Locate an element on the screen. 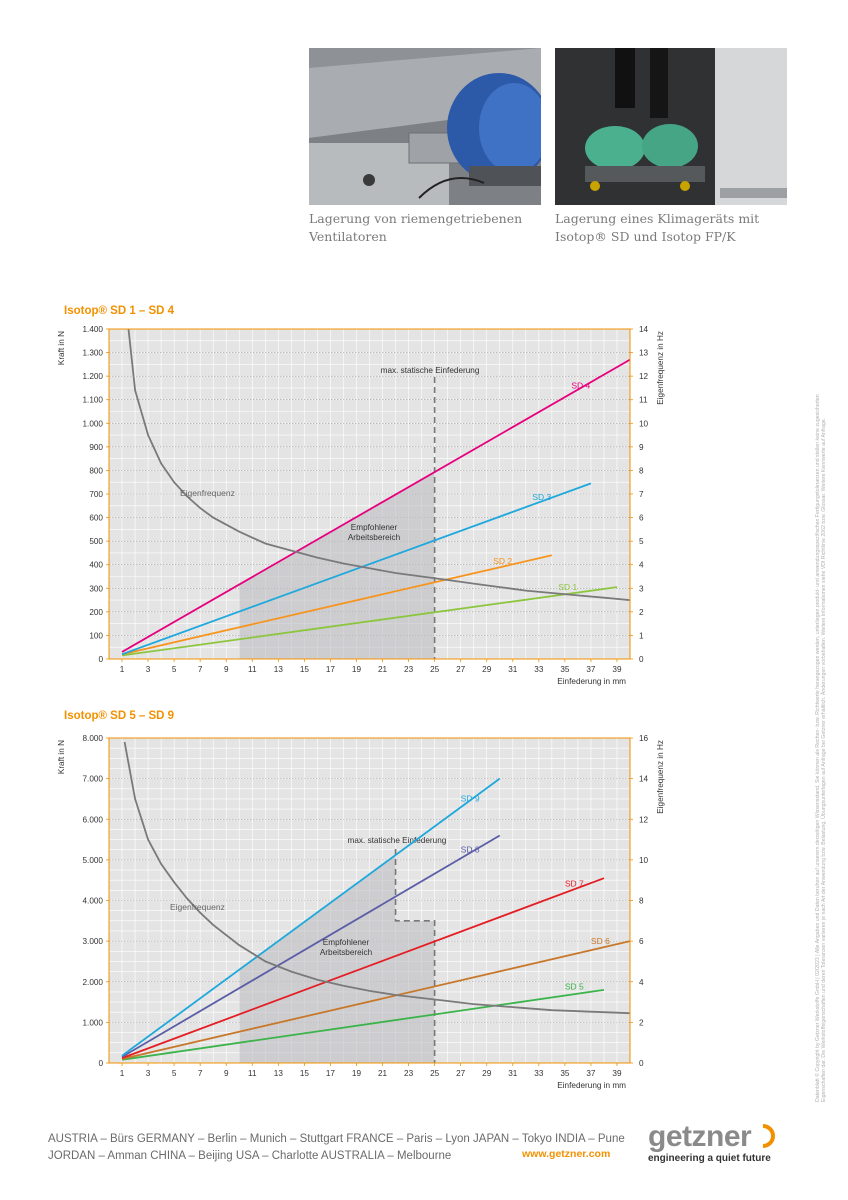 Image resolution: width=848 pixels, height=1200 pixels. x-axis-label: Einfederung in mm is located at coordinates (591, 681).